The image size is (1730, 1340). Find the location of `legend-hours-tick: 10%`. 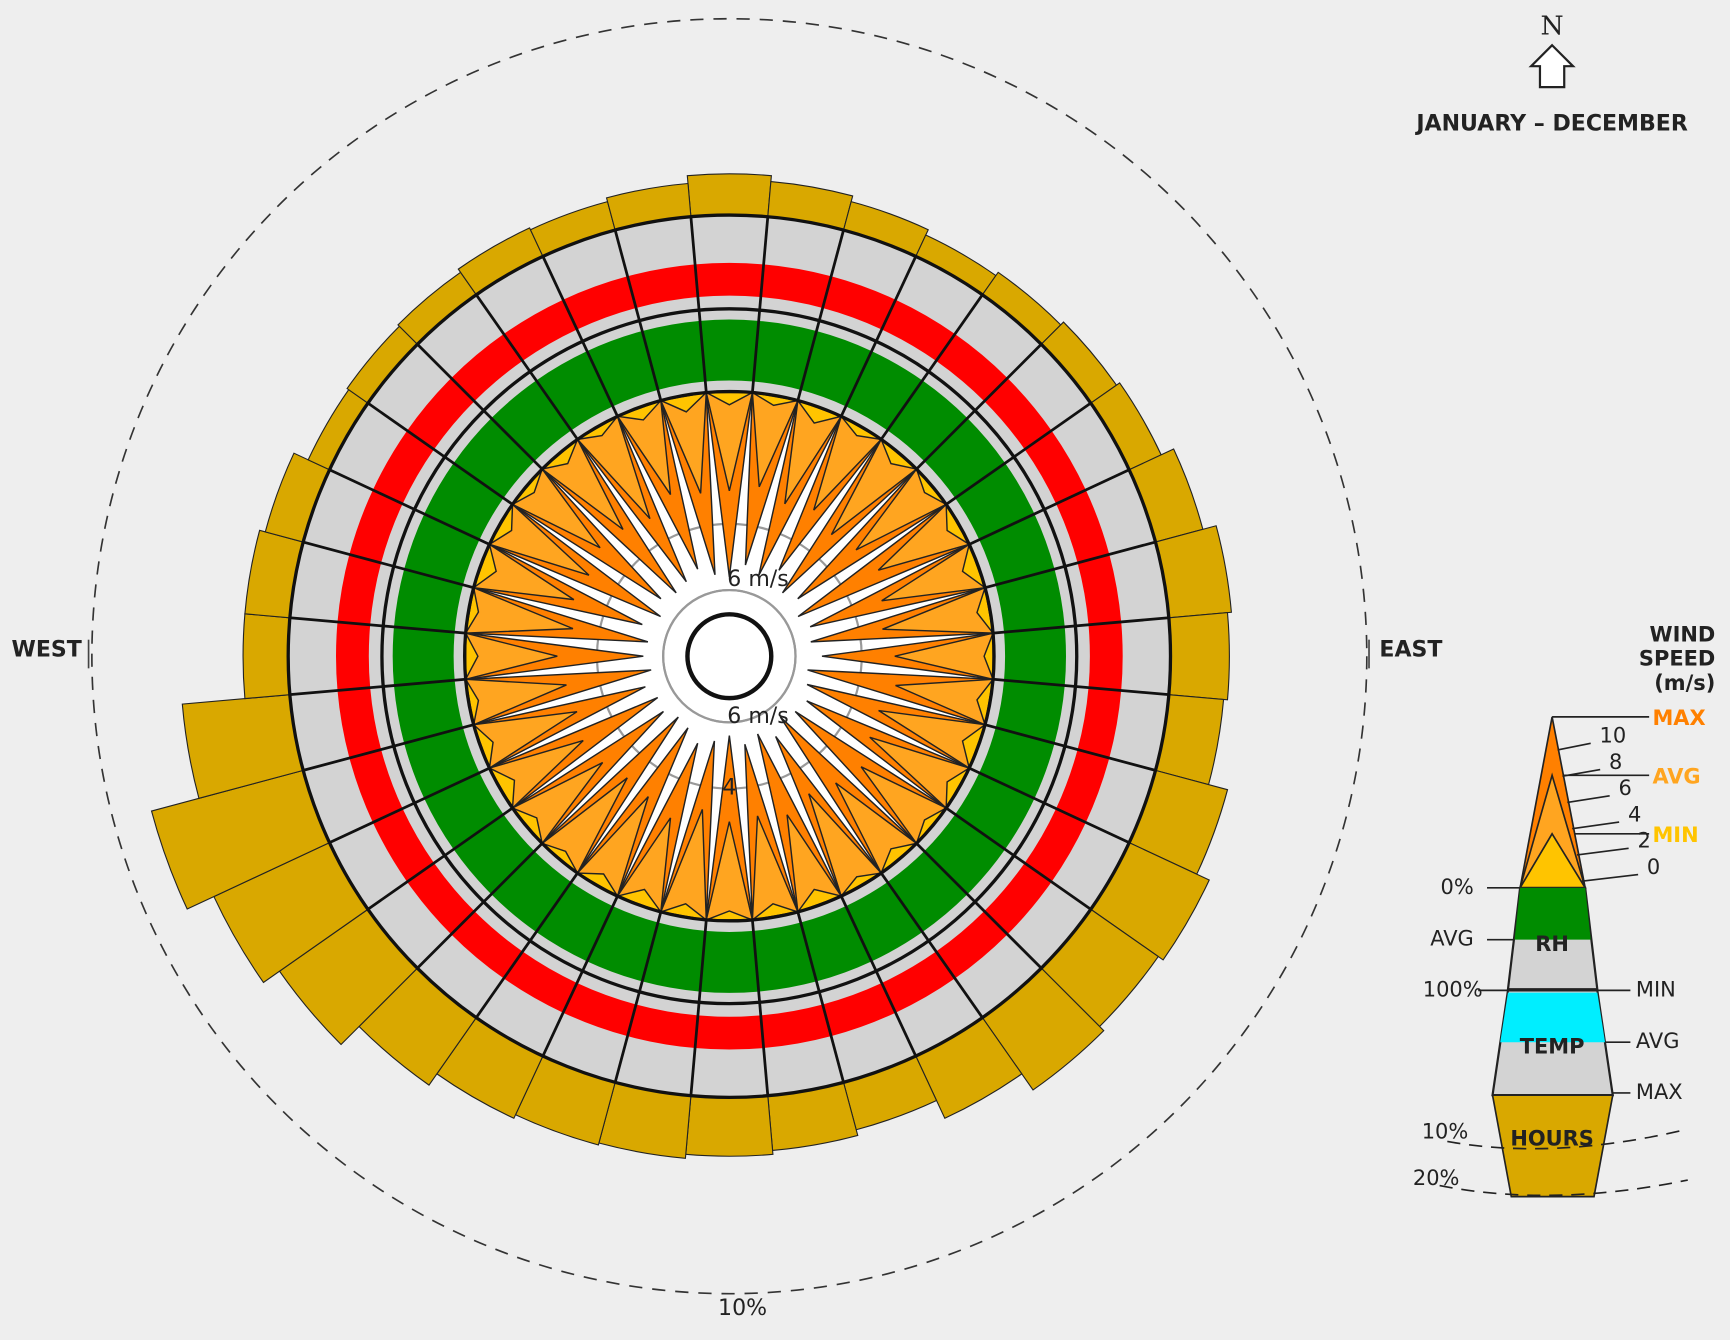

legend-hours-tick: 10% is located at coordinates (1445, 1132).